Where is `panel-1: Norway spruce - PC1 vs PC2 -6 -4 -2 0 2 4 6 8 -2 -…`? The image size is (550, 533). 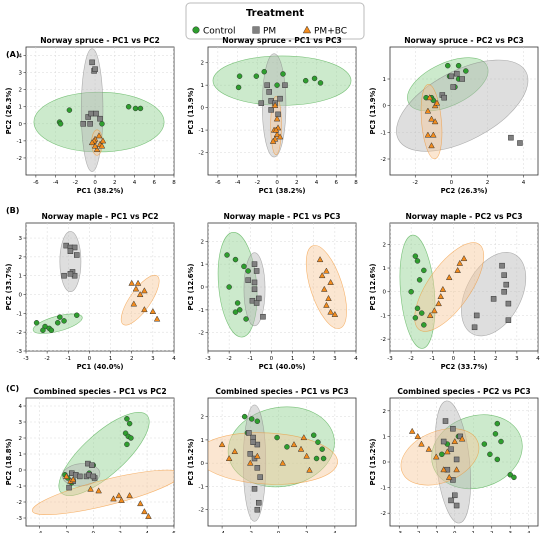 panel-1: Norway spruce - PC1 vs PC2 -6 -4 -2 0 2 4 6 8 -2 -… is located at coordinates (90, 115).